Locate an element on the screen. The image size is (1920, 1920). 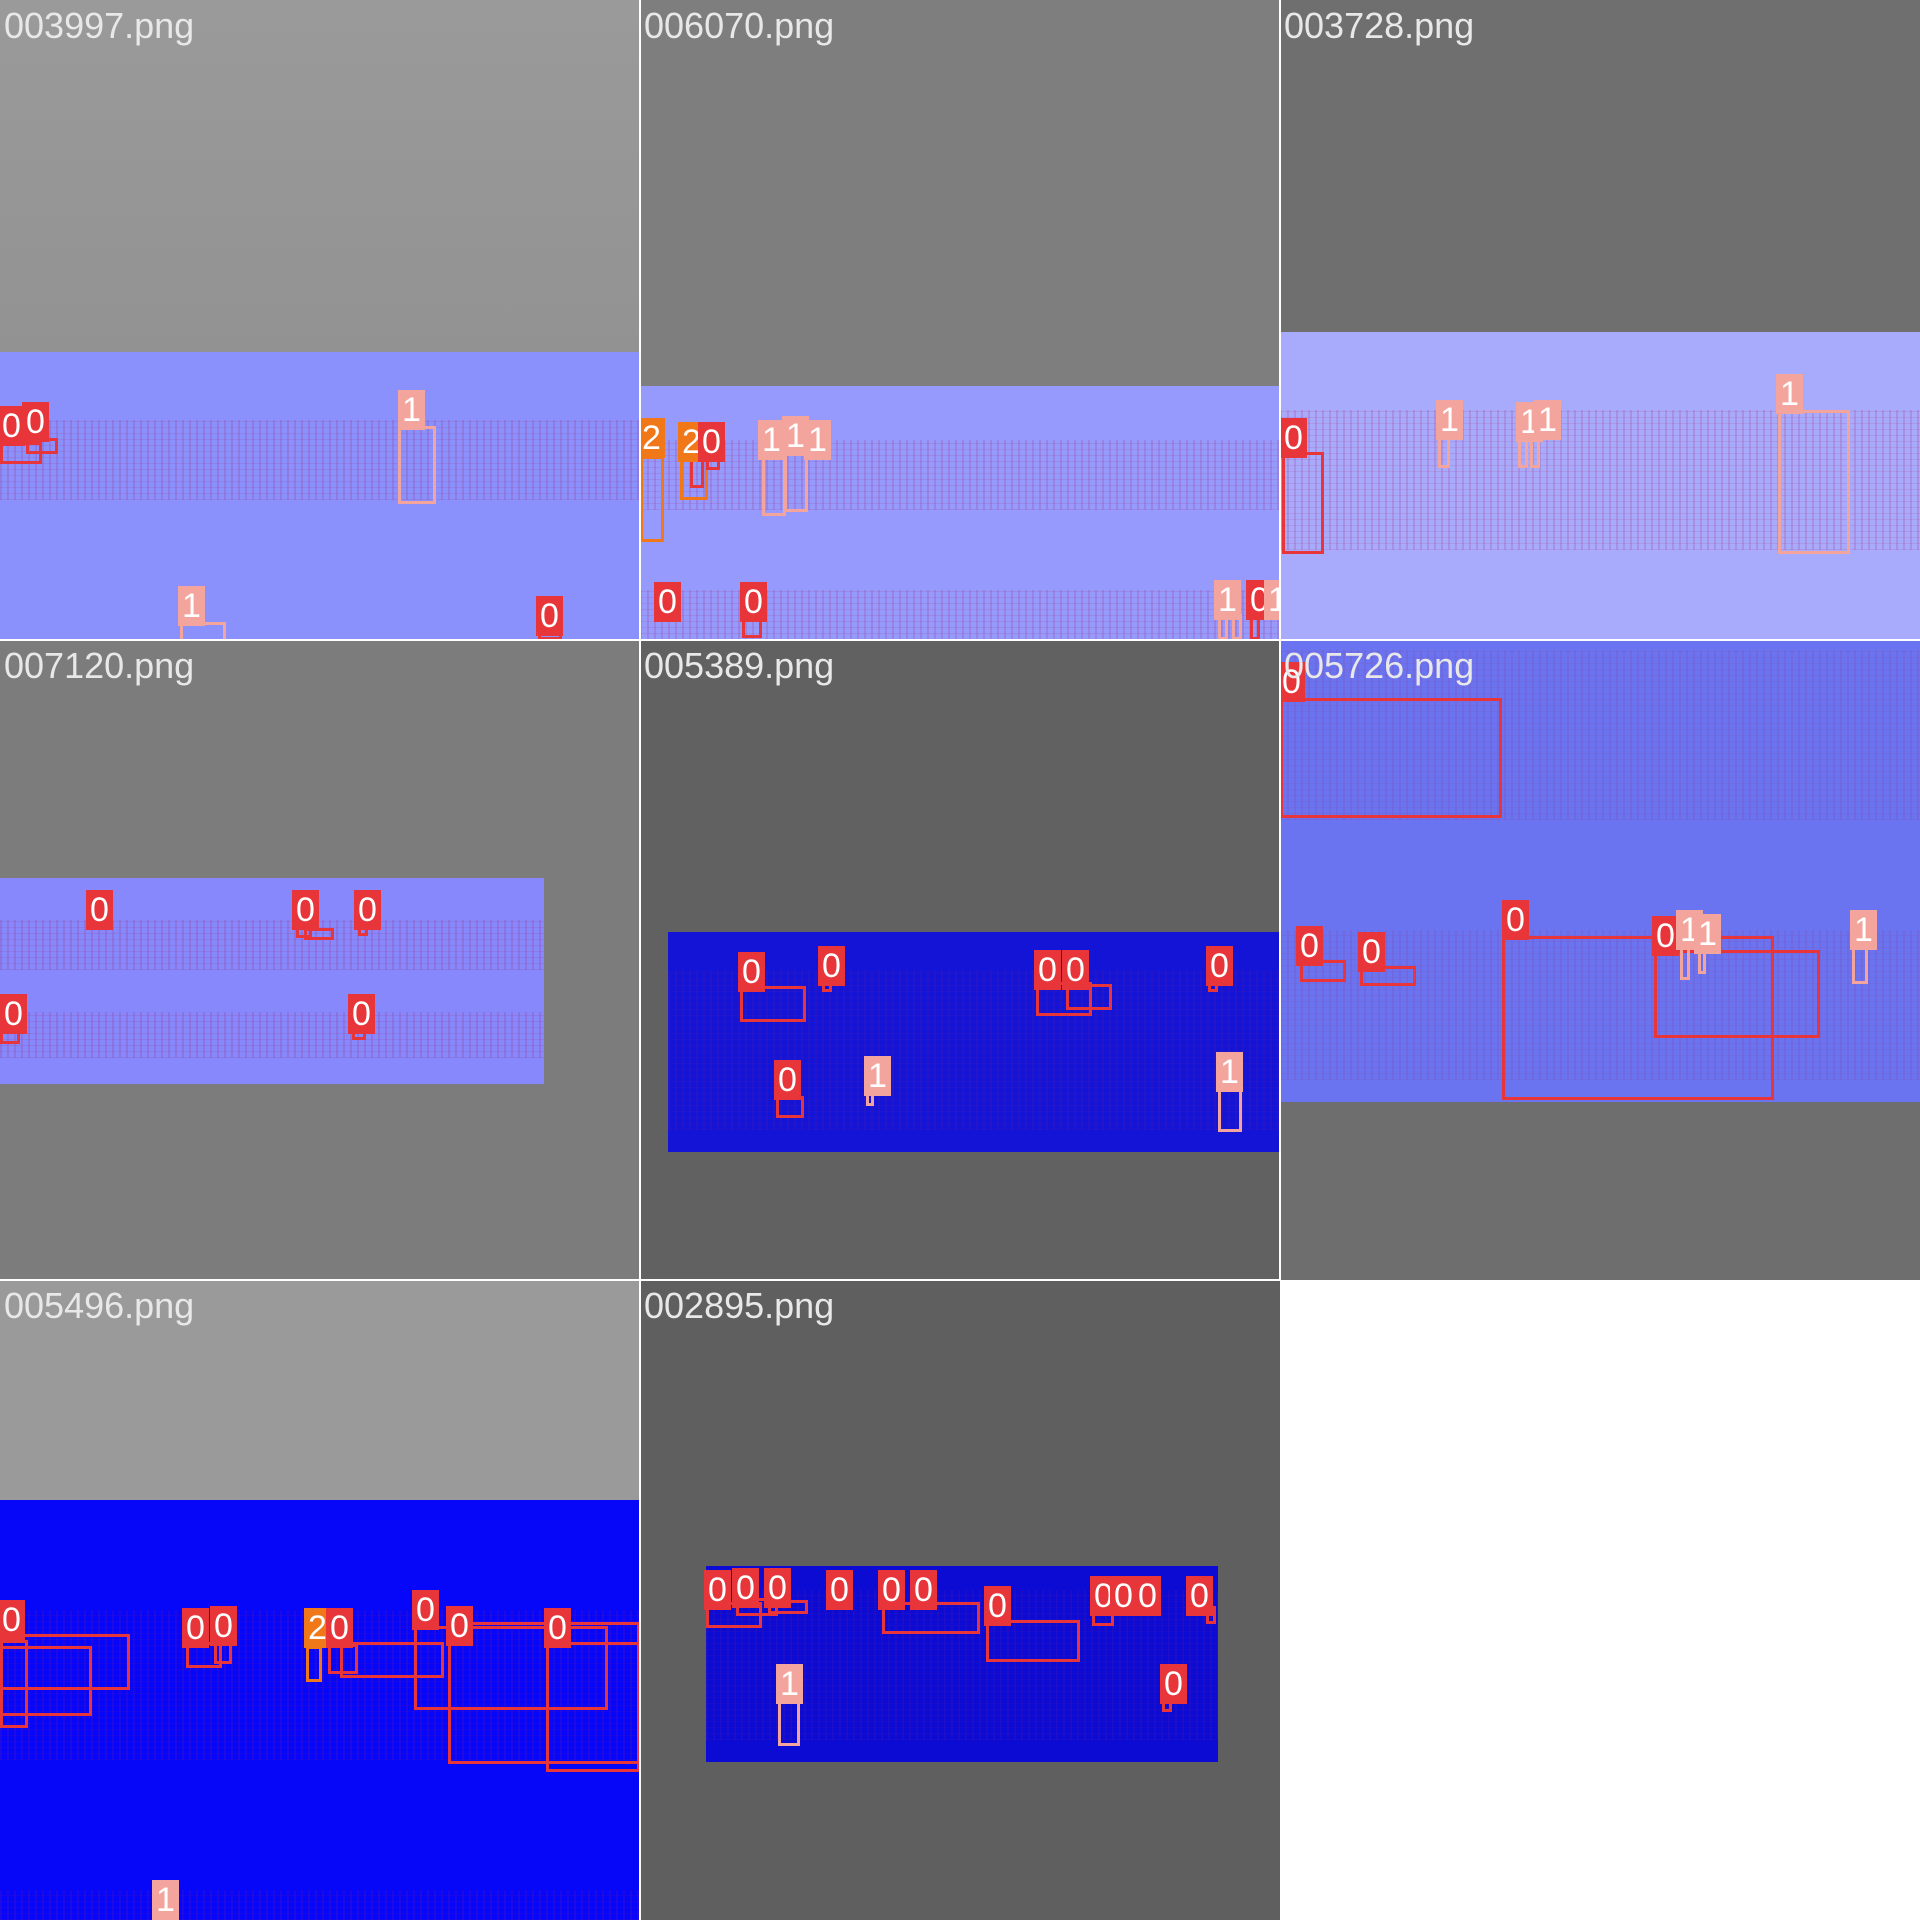
detection-label: 2 is located at coordinates (652, 438).